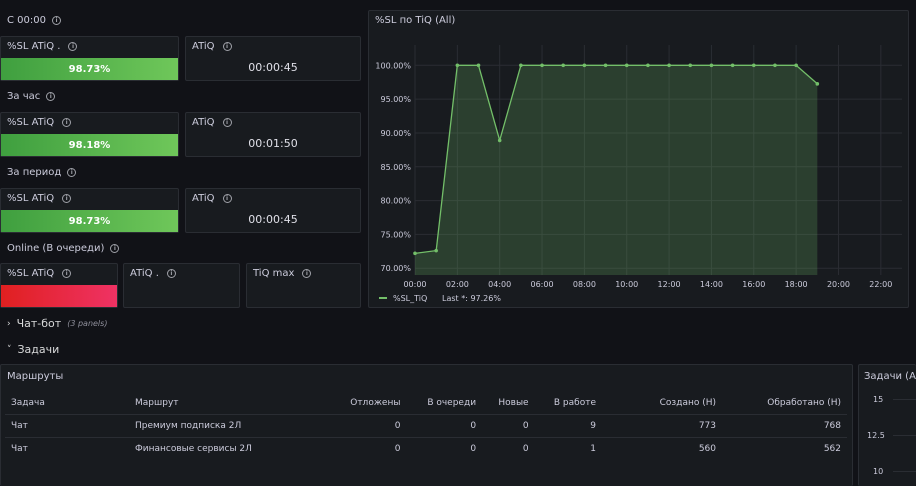 This screenshot has height=486, width=916. Describe the element at coordinates (876, 435) in the screenshot. I see `y-tick-label: 12.5` at that location.